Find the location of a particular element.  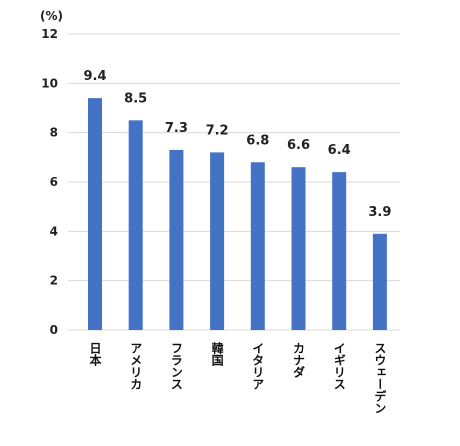

category-labels: 日本 アメリカ フランス 韓国 イタリア カナダ イギリス スウェーデン is located at coordinates (237, 377).